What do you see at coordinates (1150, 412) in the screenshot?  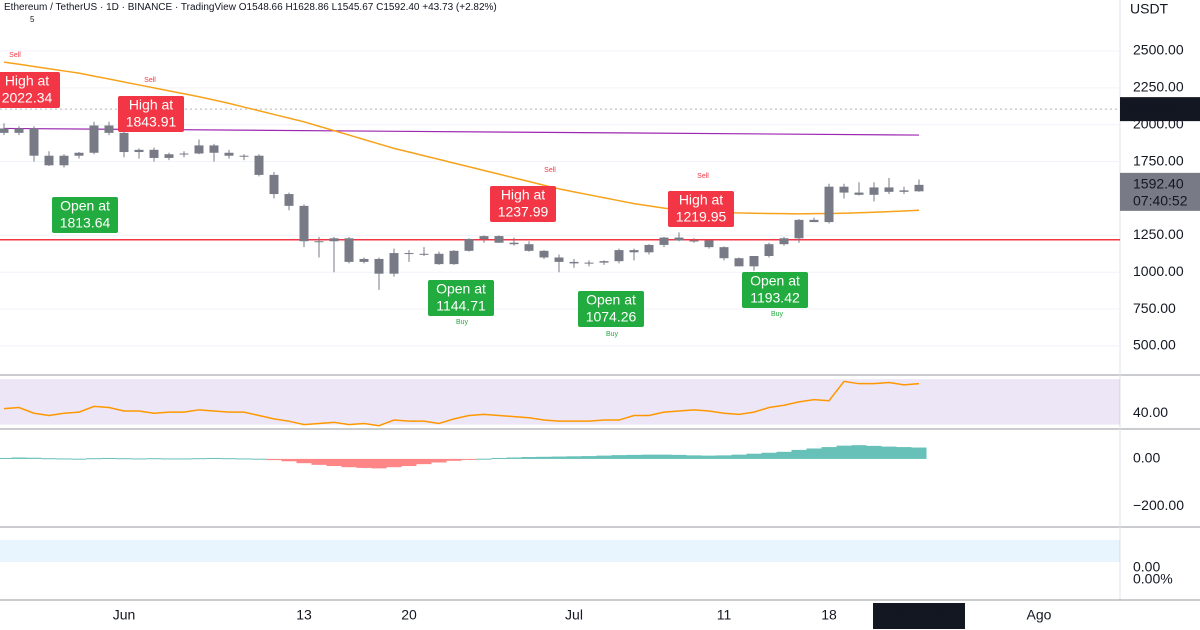 I see `rsi-tick-label: 40.00` at bounding box center [1150, 412].